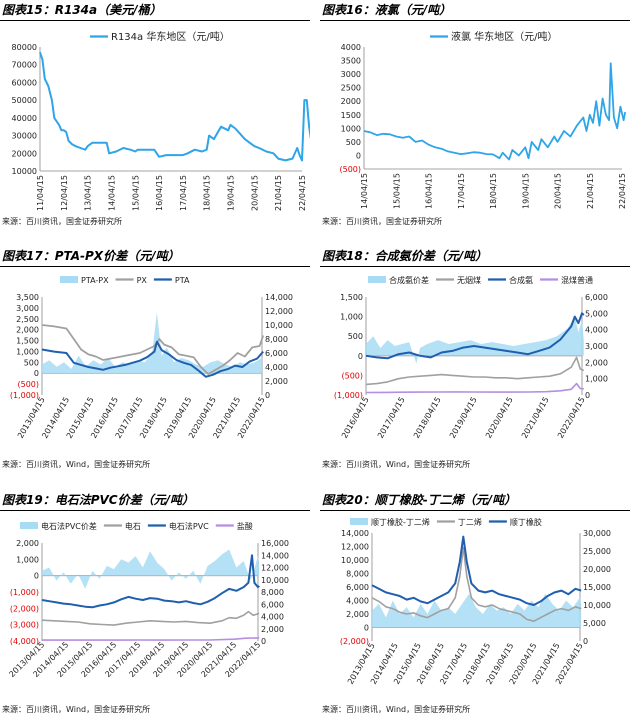  What do you see at coordinates (155, 10) in the screenshot?
I see `chart-title: 图表15：R134a（美元/桶）` at bounding box center [155, 10].